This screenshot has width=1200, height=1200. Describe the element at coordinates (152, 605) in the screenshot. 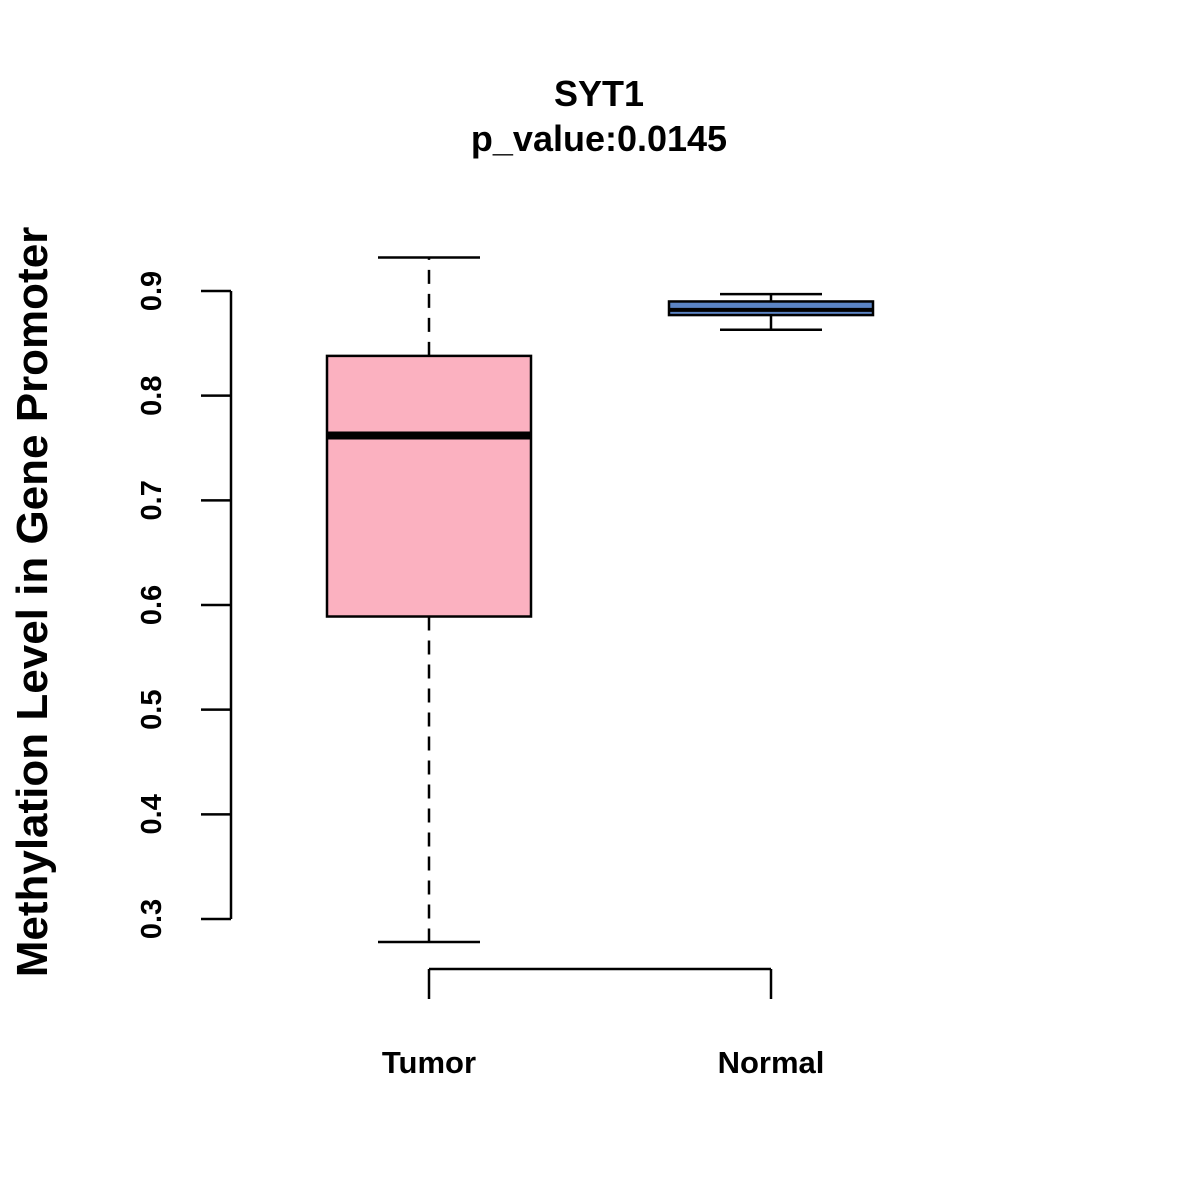

I see `y-tick-label: 0.6` at that location.